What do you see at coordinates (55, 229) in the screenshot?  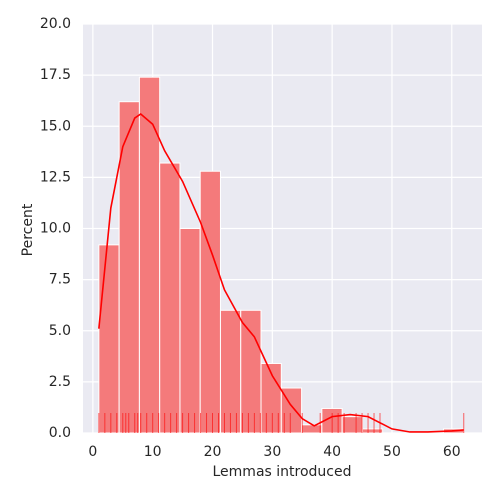 I see `y-tick-label: 10.0` at bounding box center [55, 229].